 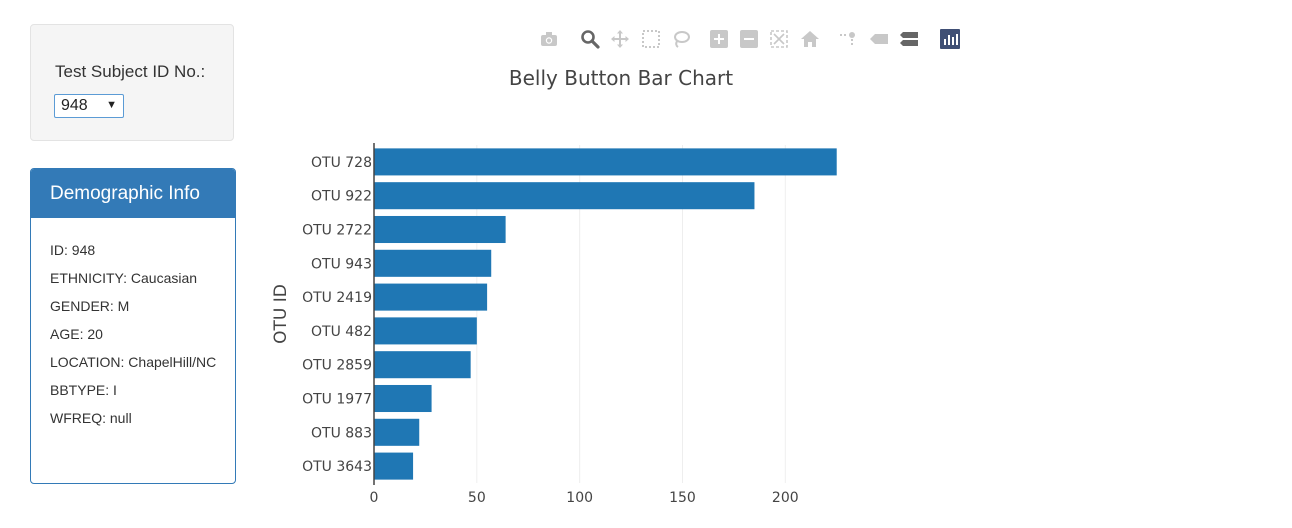 I want to click on x-tick-label: 150, so click(x=682, y=498).